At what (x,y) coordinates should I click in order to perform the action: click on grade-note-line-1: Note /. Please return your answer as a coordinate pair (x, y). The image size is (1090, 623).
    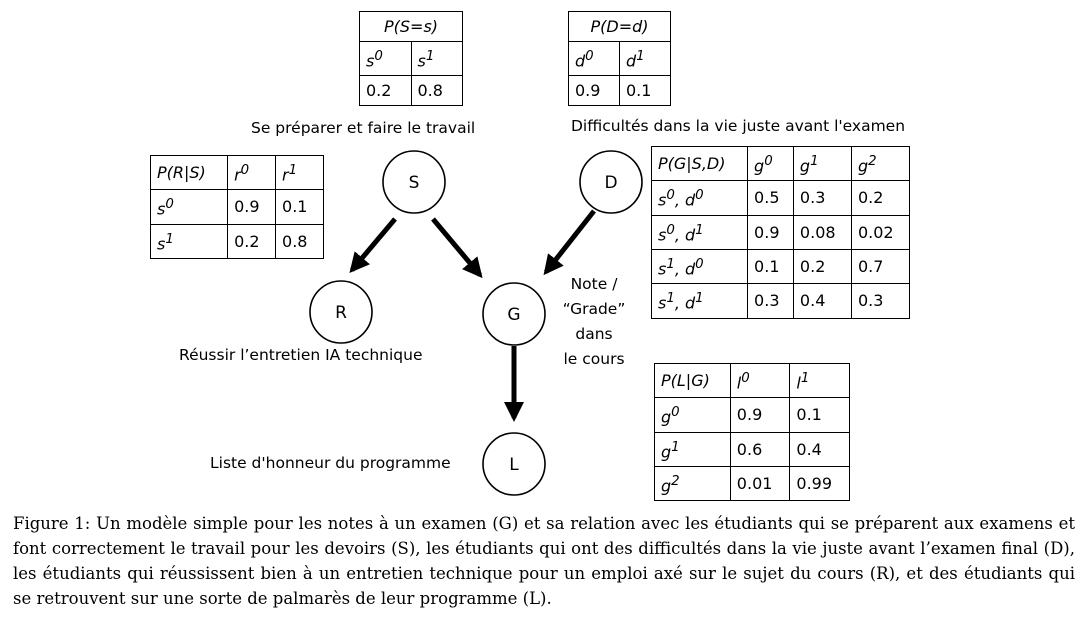
    Looking at the image, I should click on (594, 284).